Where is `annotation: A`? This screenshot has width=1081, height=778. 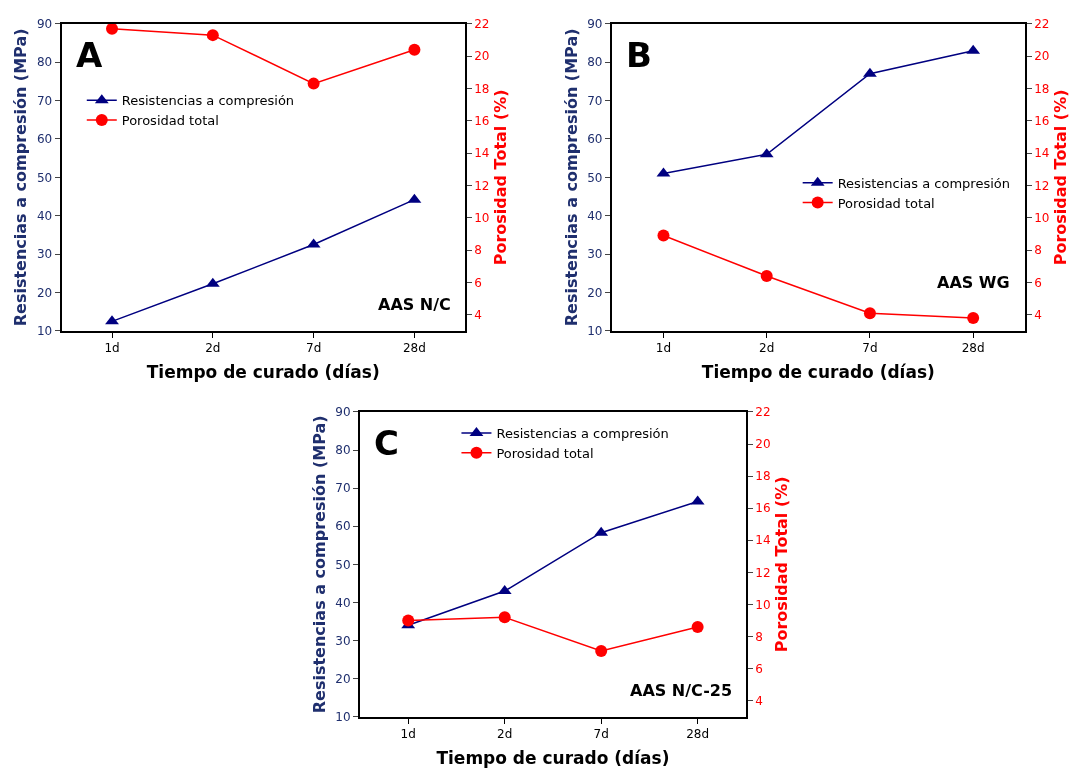
annotation: A is located at coordinates (89, 55).